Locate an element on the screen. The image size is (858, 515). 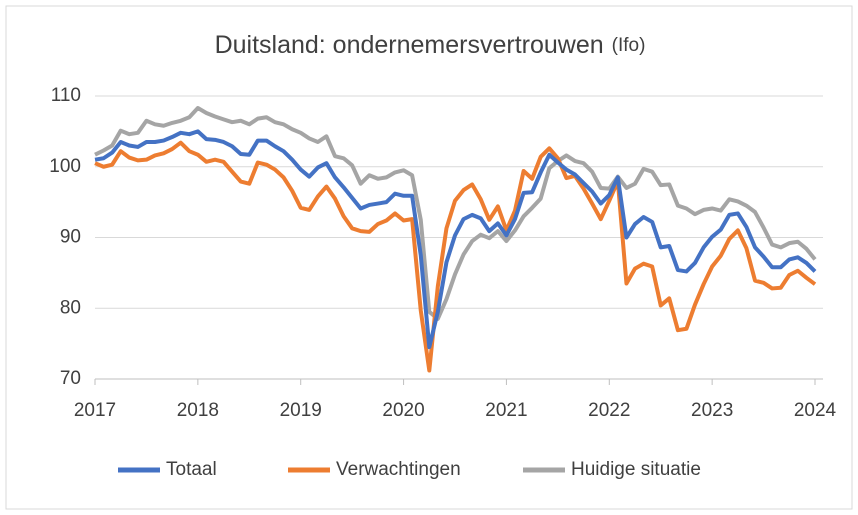
y-tick-label: 90 is located at coordinates (70, 237).